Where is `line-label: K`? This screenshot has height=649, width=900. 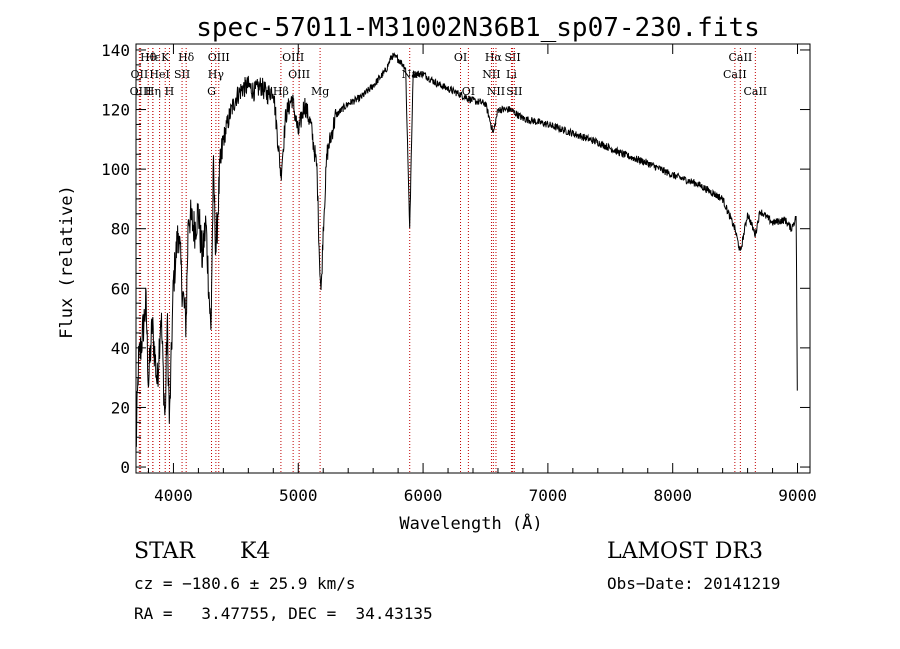
line-label: K is located at coordinates (165, 57).